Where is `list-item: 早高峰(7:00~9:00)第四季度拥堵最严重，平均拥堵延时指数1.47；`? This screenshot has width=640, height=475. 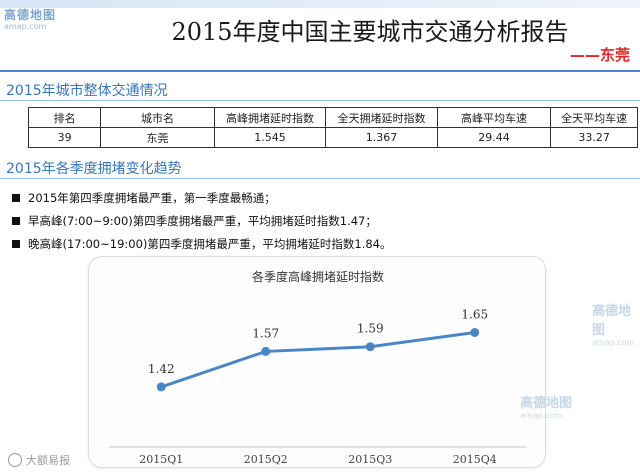
list-item: 早高峰(7:00~9:00)第四季度拥堵最严重，平均拥堵延时指数1.47； is located at coordinates (202, 220).